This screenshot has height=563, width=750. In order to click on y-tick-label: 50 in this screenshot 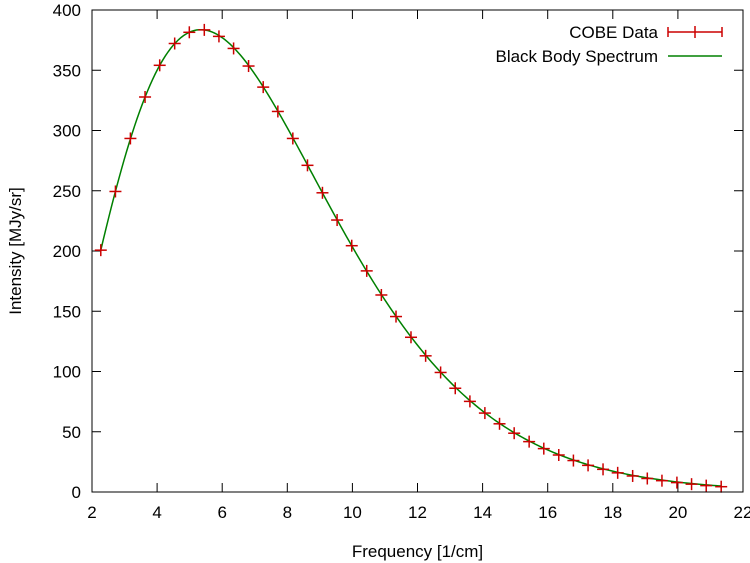, I will do `click(71, 432)`.